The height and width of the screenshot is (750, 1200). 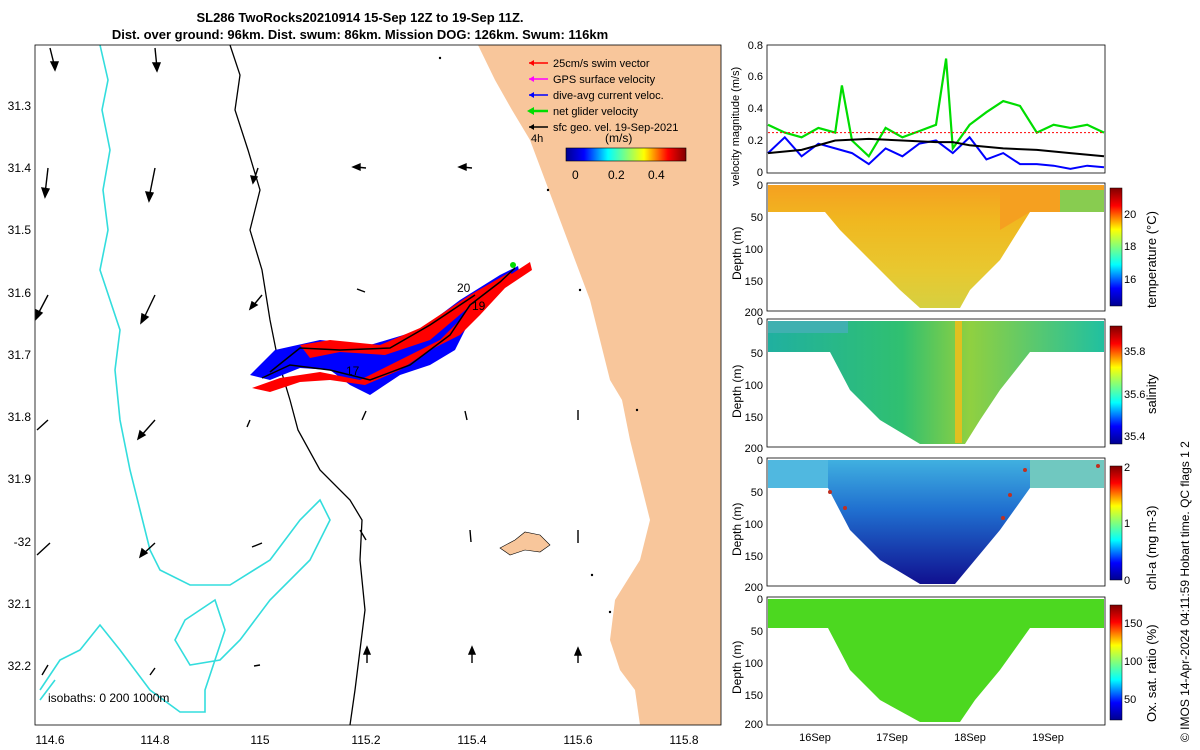 What do you see at coordinates (1134, 394) in the screenshot?
I see `salinity-cbar-ticks: 35.4 35.6 35.8` at bounding box center [1134, 394].